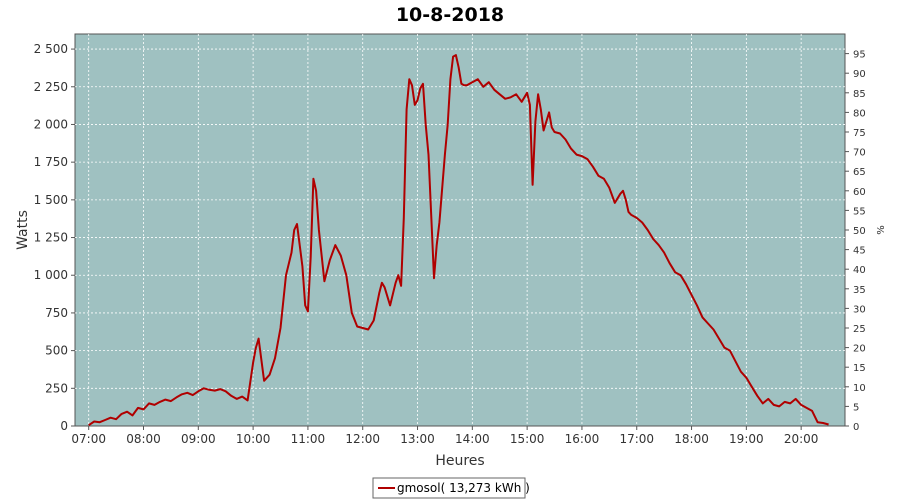 The image size is (900, 500). What do you see at coordinates (56, 388) in the screenshot?
I see `y-tick-label: 250` at bounding box center [56, 388].